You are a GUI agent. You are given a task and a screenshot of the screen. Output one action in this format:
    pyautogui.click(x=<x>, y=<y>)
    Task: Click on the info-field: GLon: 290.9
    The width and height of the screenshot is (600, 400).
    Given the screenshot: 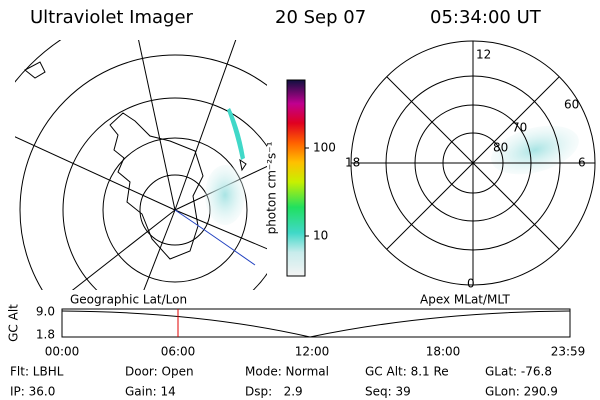 What is the action you would take?
    pyautogui.click(x=521, y=392)
    